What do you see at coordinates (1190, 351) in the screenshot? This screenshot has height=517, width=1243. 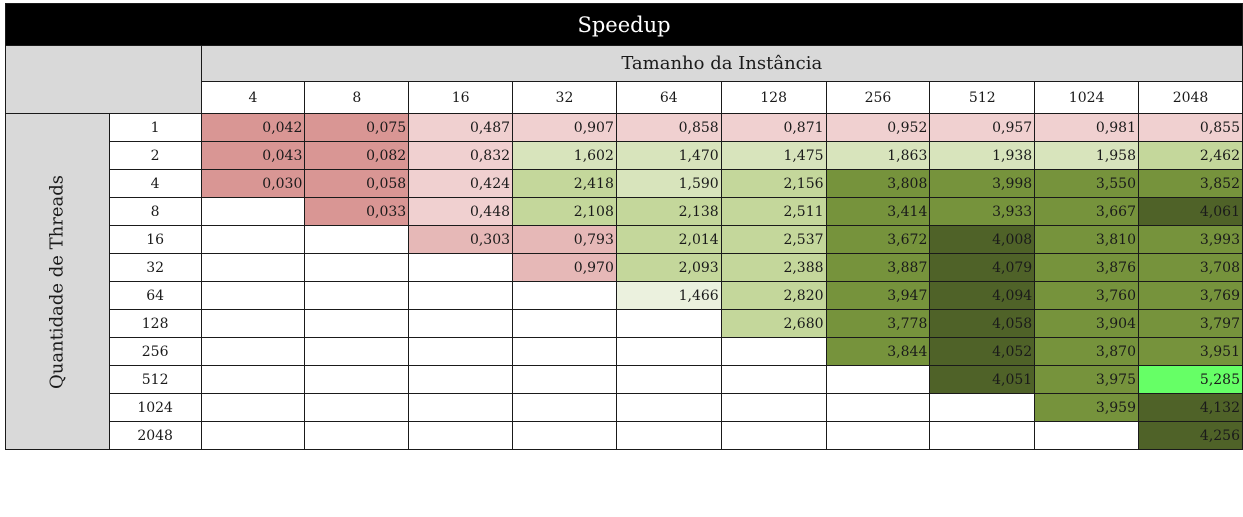 I see `data-cell: 3,951` at bounding box center [1190, 351].